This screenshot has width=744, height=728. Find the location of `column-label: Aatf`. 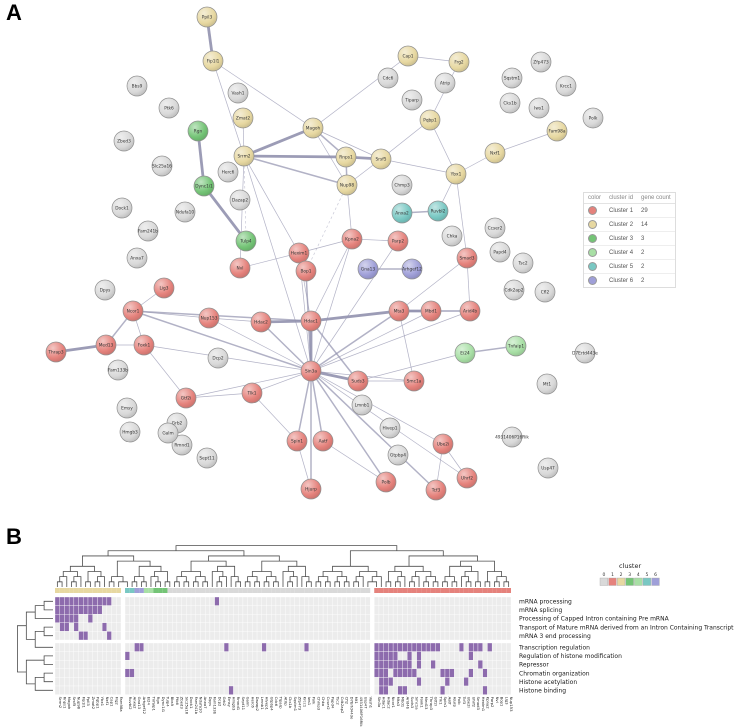

column-label: Aatf is located at coordinates (450, 701).